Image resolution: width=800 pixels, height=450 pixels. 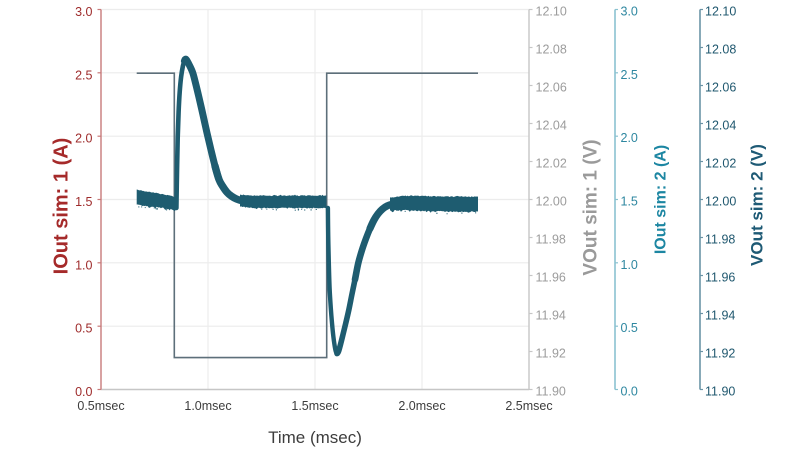 I want to click on svg-text: VOut sim: 2 (V), so click(x=757, y=205).